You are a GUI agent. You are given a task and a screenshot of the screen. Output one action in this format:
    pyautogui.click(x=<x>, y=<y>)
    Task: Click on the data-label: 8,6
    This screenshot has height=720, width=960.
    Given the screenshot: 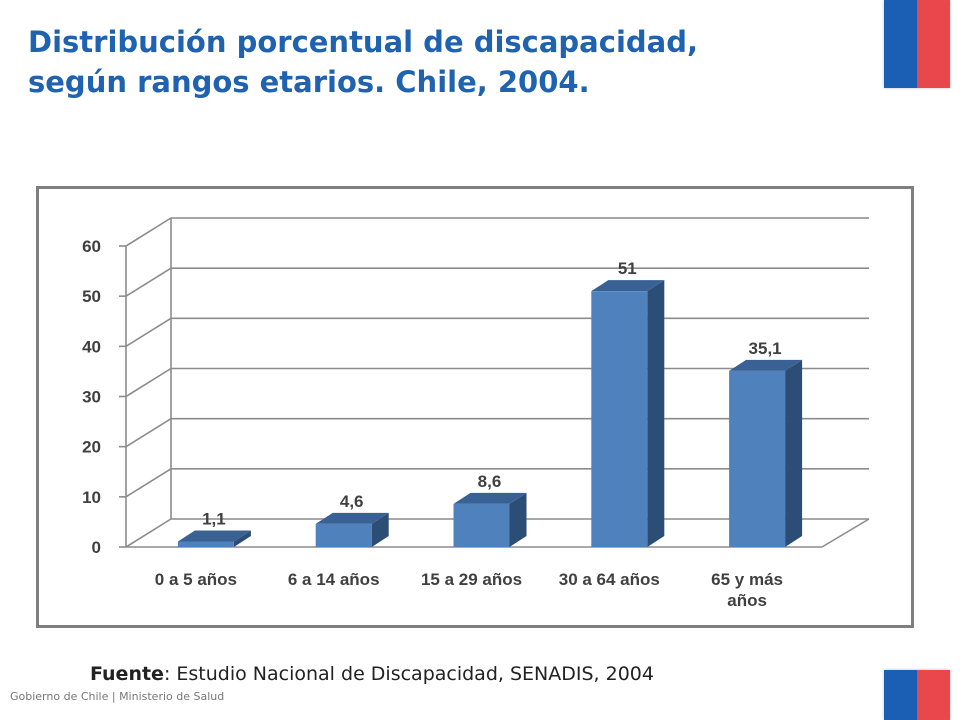 What is the action you would take?
    pyautogui.click(x=490, y=481)
    